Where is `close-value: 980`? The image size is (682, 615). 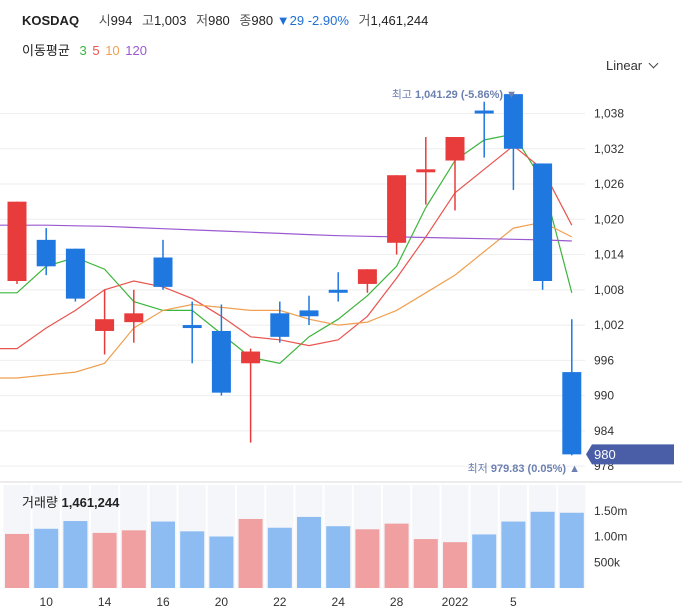
close-value: 980 is located at coordinates (262, 20).